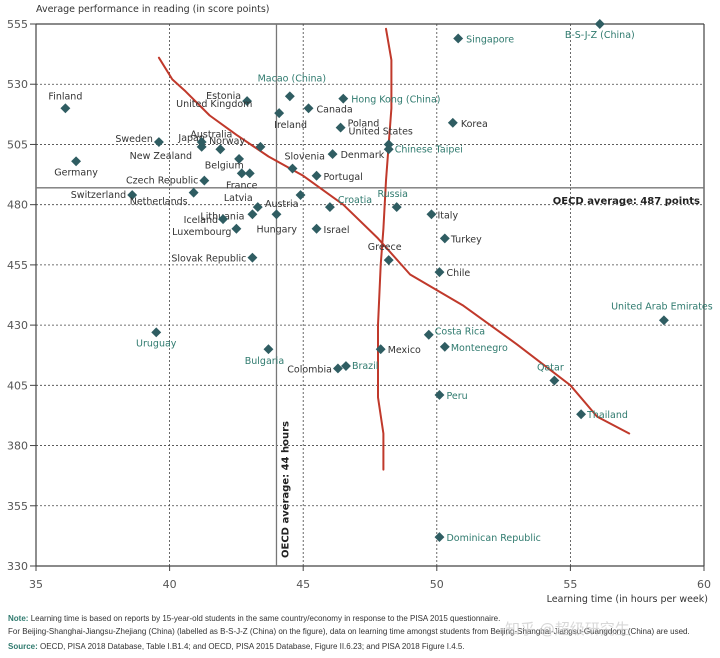  What do you see at coordinates (211, 134) in the screenshot?
I see `point-label: Australia` at bounding box center [211, 134].